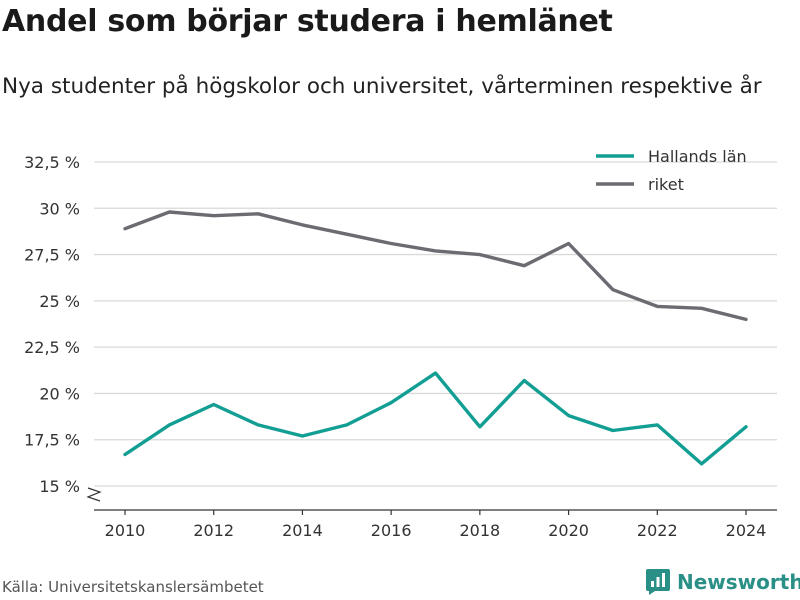 The image size is (800, 600). What do you see at coordinates (746, 530) in the screenshot?
I see `x-tick-label: 2024` at bounding box center [746, 530].